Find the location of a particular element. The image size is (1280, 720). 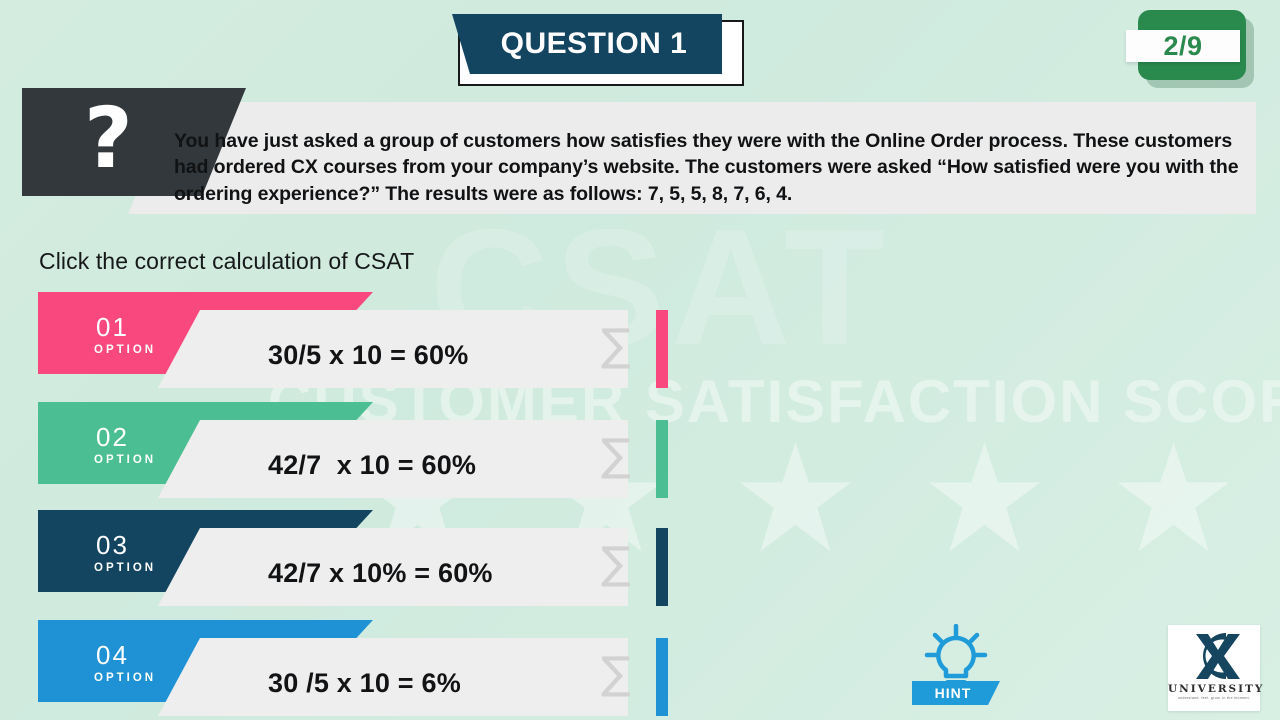

progress-badge: 2/9 is located at coordinates (1190, 49).